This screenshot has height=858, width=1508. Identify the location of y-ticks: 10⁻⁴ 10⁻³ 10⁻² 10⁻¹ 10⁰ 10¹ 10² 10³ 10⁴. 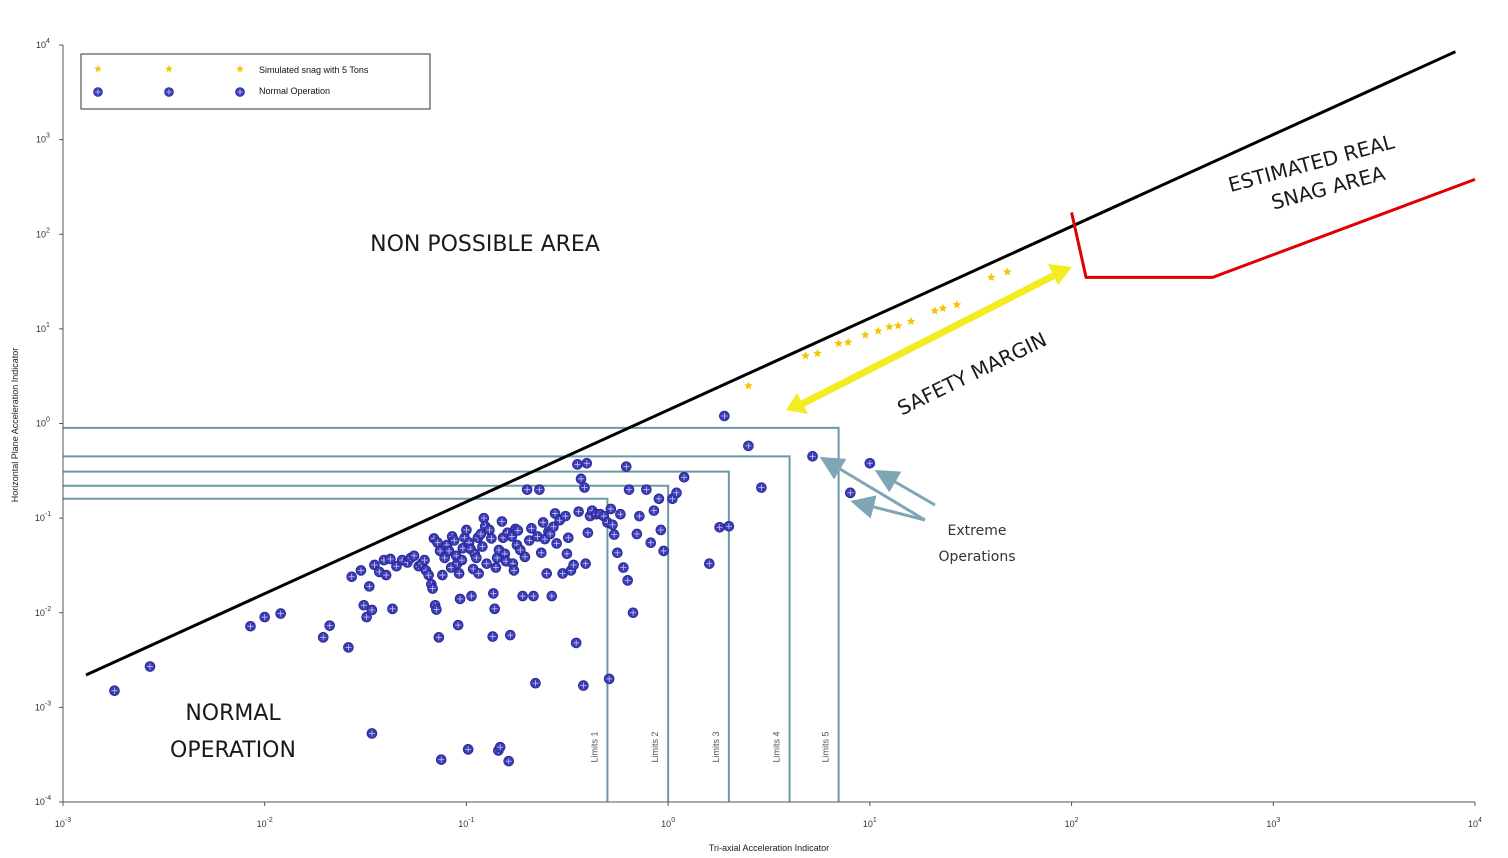
(49, 422).